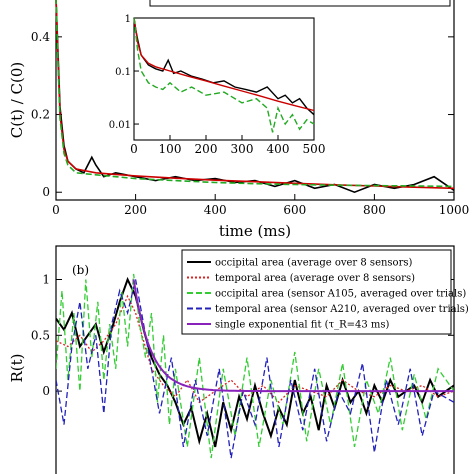 The height and width of the screenshot is (474, 474). Describe the element at coordinates (278, 149) in the screenshot. I see `inset-xtick-label: 400` at that location.